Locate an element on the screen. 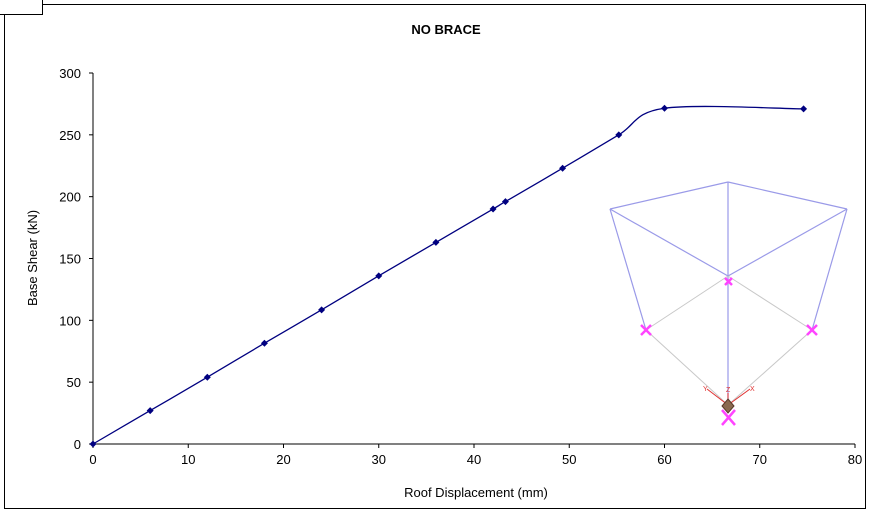 The image size is (873, 513). y-tick-labels: 0 50 100 150 200 250 300 is located at coordinates (70, 259).